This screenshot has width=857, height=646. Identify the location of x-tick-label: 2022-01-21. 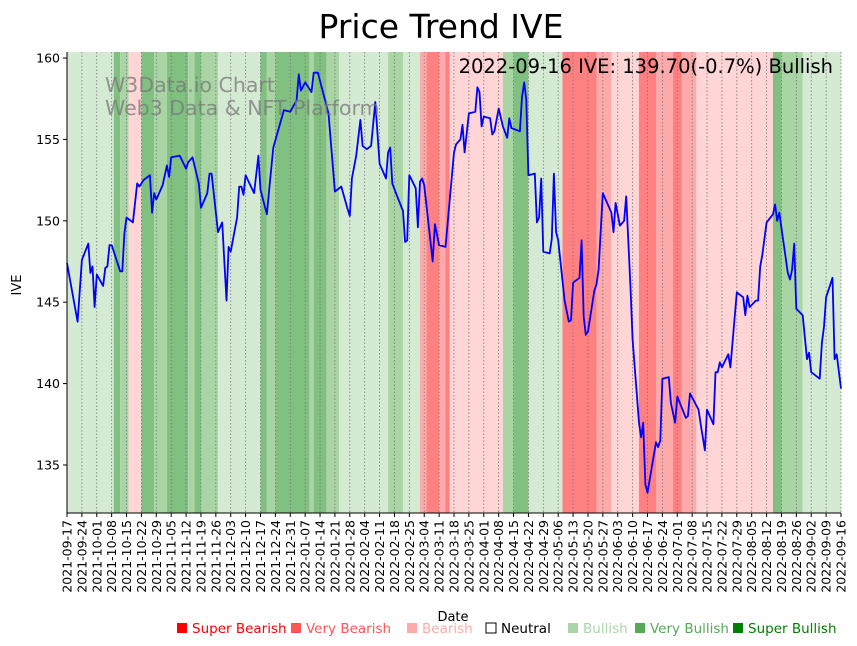
(334, 556).